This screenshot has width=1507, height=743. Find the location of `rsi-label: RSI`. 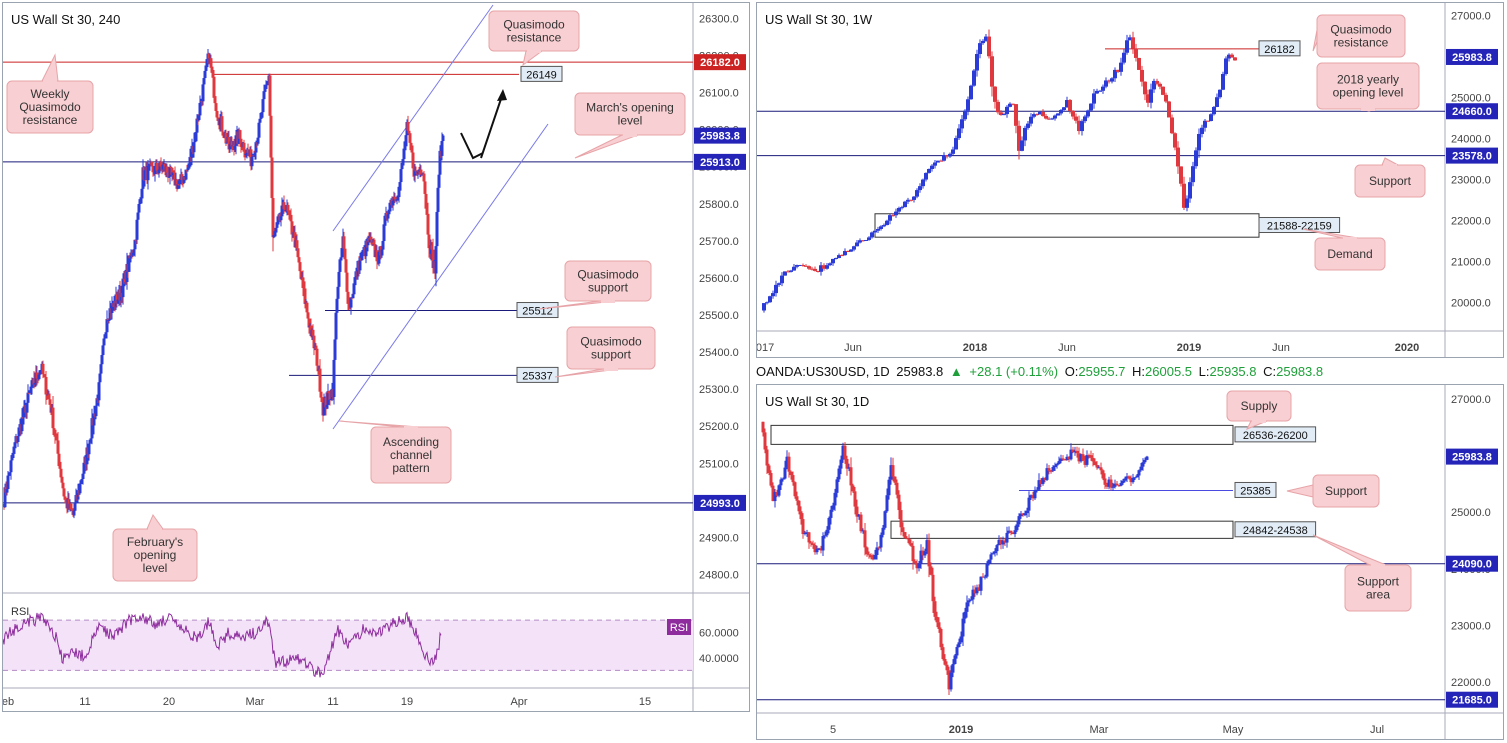

rsi-label: RSI is located at coordinates (20, 612).